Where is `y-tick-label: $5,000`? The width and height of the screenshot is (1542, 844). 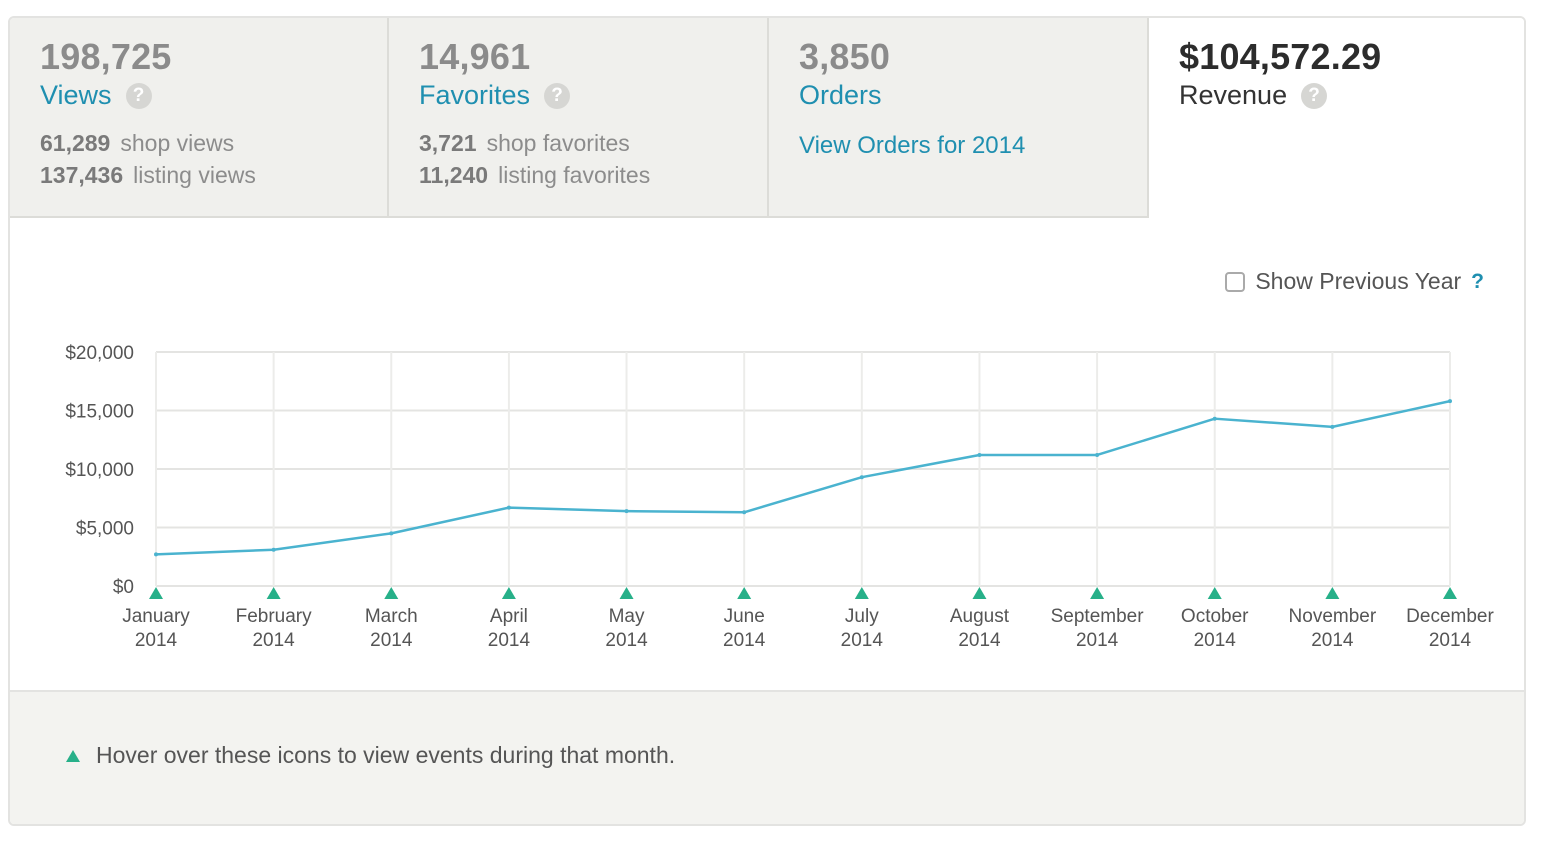 y-tick-label: $5,000 is located at coordinates (105, 529).